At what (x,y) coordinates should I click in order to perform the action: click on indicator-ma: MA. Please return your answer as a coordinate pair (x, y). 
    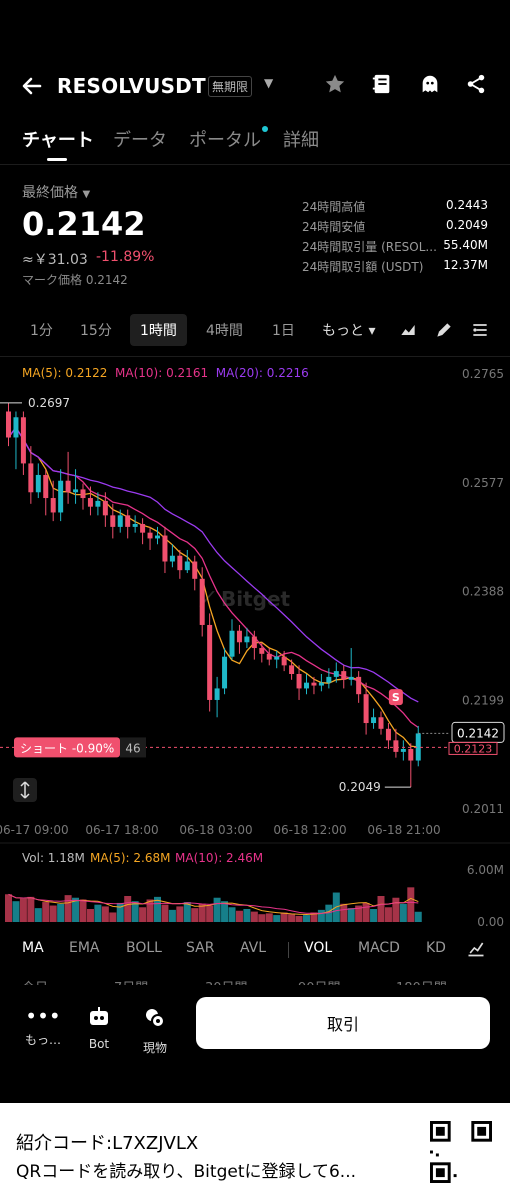
    Looking at the image, I should click on (33, 948).